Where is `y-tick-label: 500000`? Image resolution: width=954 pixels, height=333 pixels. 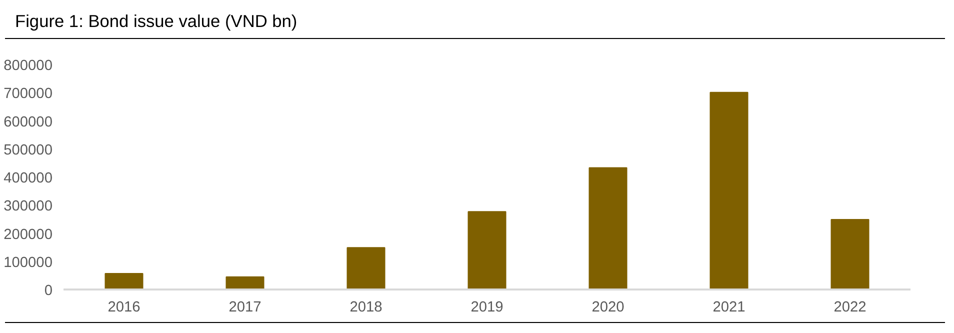 y-tick-label: 500000 is located at coordinates (28, 150).